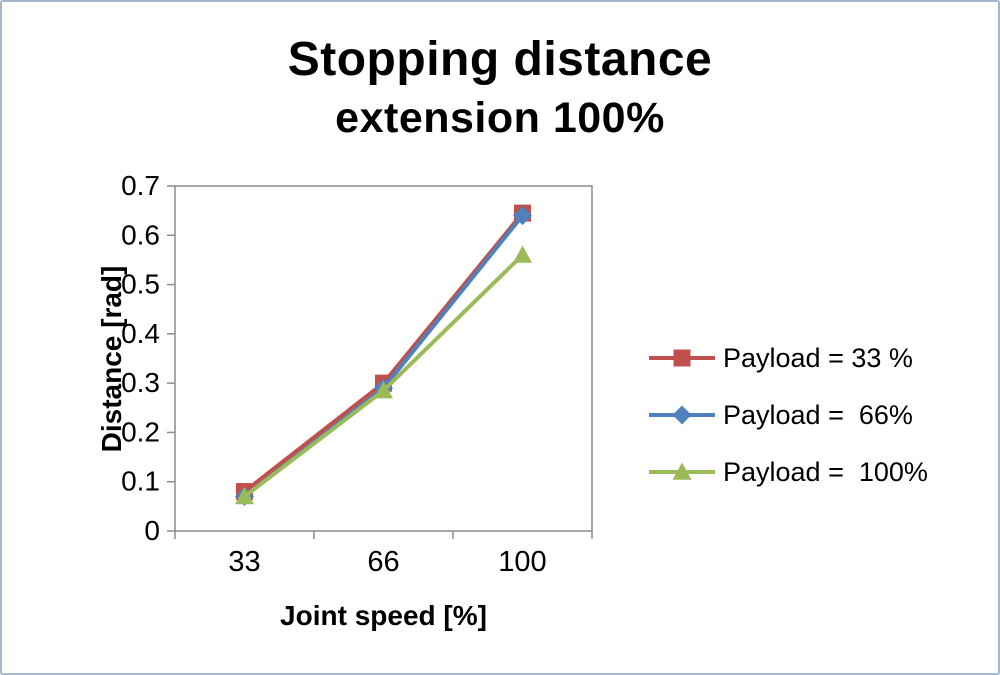 Image resolution: width=1000 pixels, height=675 pixels. Describe the element at coordinates (383, 562) in the screenshot. I see `x-tick-label: 66` at that location.